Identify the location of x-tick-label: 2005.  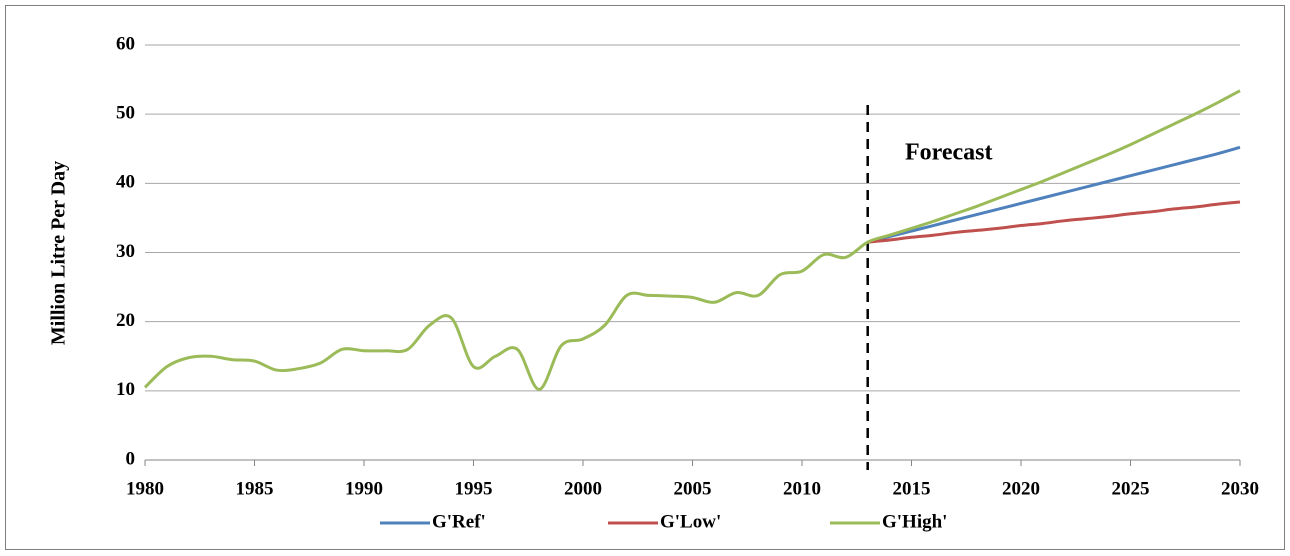
(693, 488).